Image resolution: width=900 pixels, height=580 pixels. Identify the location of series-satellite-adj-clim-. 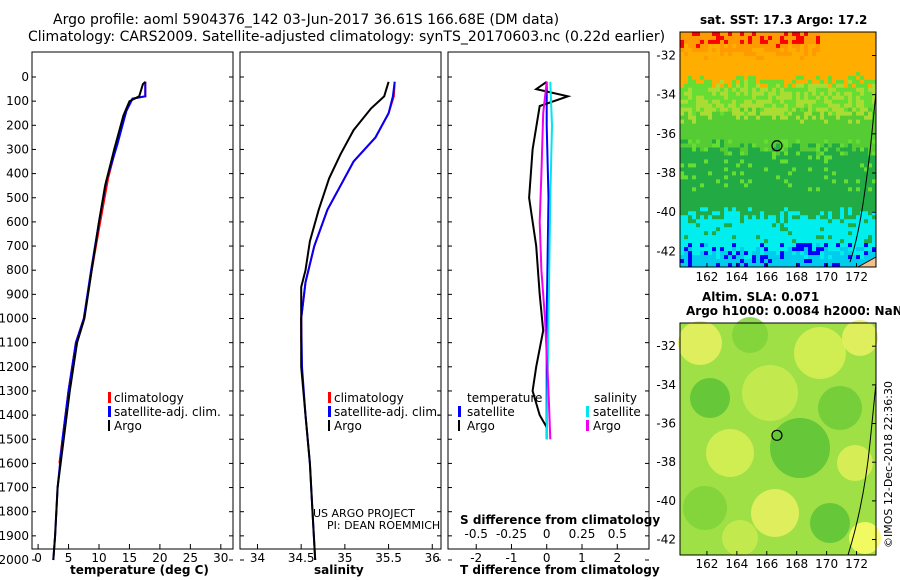
(348, 321).